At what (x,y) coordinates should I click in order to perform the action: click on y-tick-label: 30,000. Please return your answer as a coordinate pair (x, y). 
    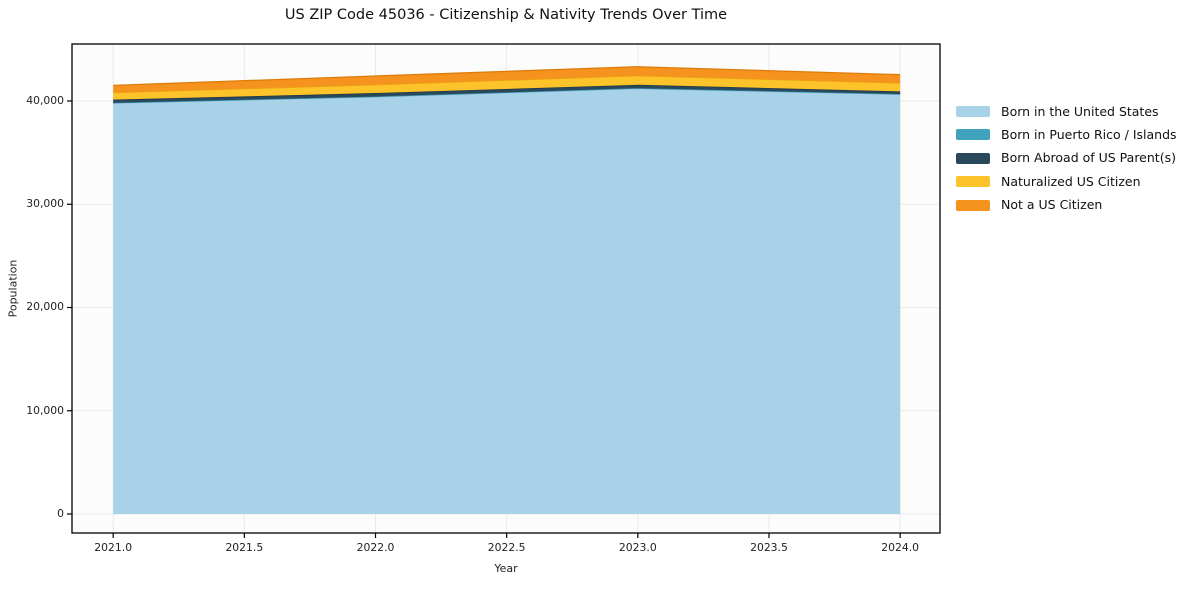
    Looking at the image, I should click on (45, 204).